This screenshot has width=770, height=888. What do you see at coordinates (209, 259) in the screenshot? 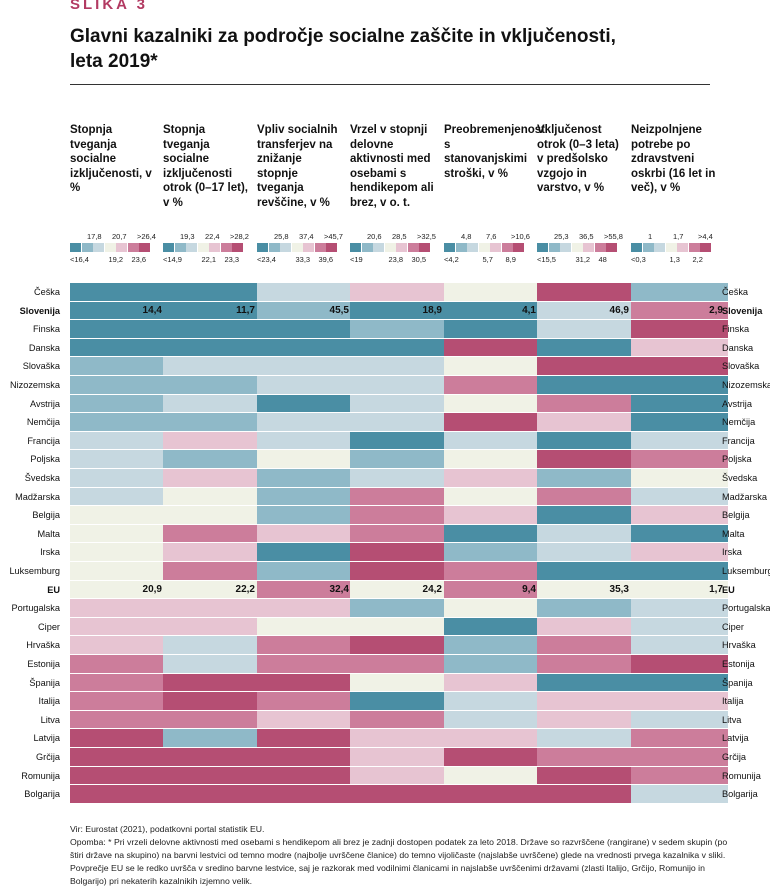
I see `legend-threshold-bottom: 22,1` at bounding box center [209, 259].